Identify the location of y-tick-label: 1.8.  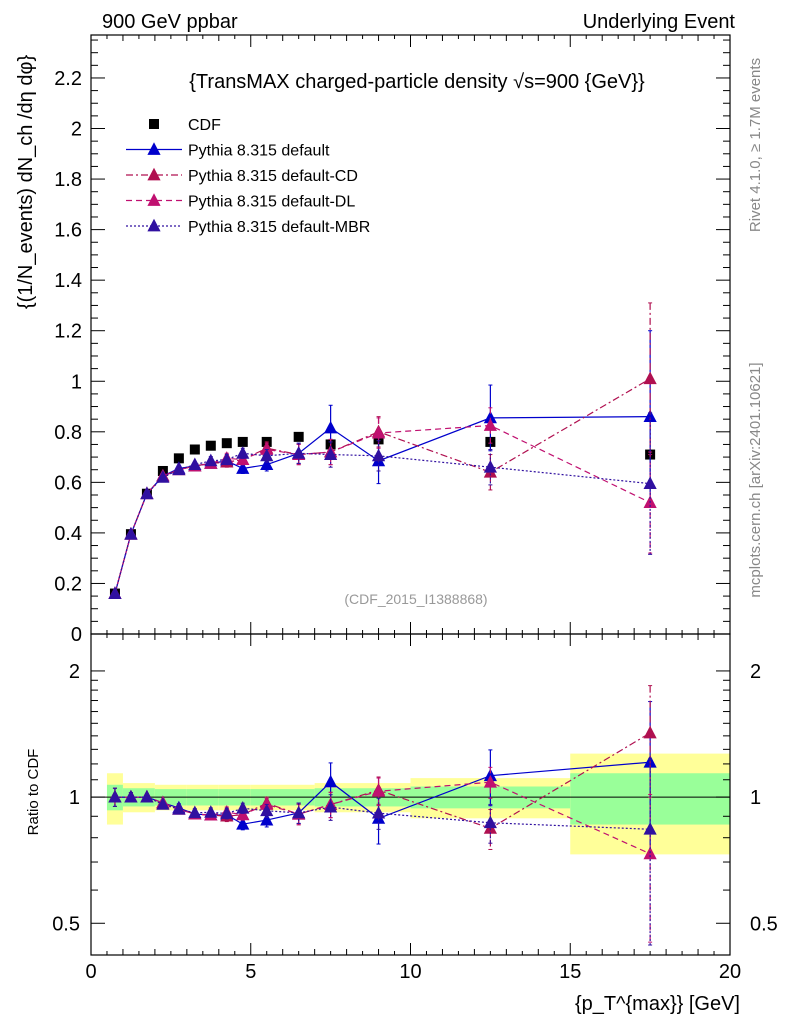
(68, 180).